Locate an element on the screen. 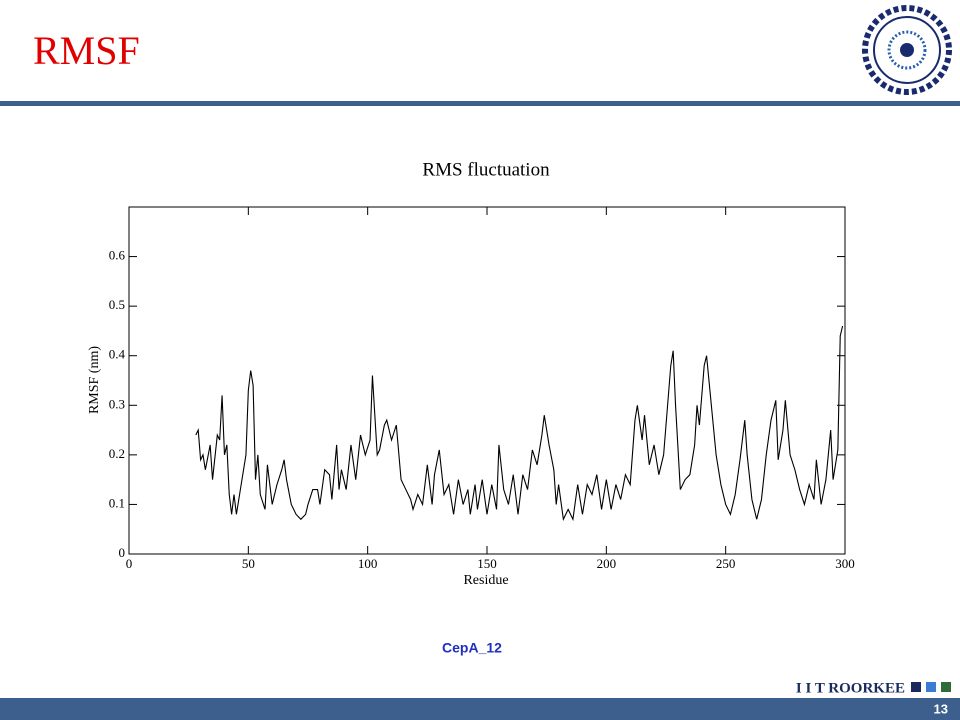 This screenshot has width=960, height=720. y-tick-label: 0.5 is located at coordinates (117, 304).